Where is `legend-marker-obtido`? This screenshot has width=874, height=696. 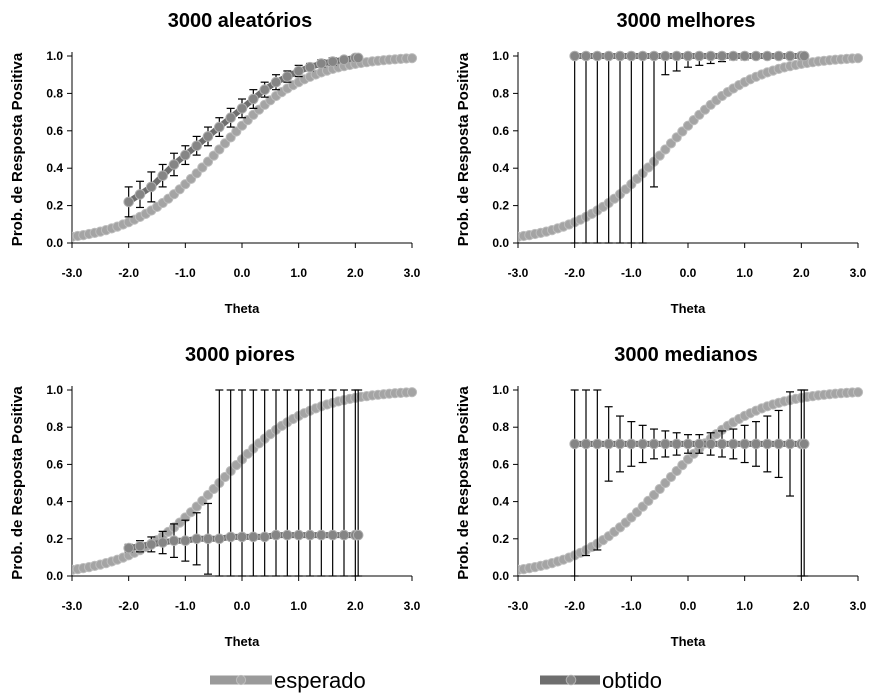
legend-marker-obtido is located at coordinates (571, 680).